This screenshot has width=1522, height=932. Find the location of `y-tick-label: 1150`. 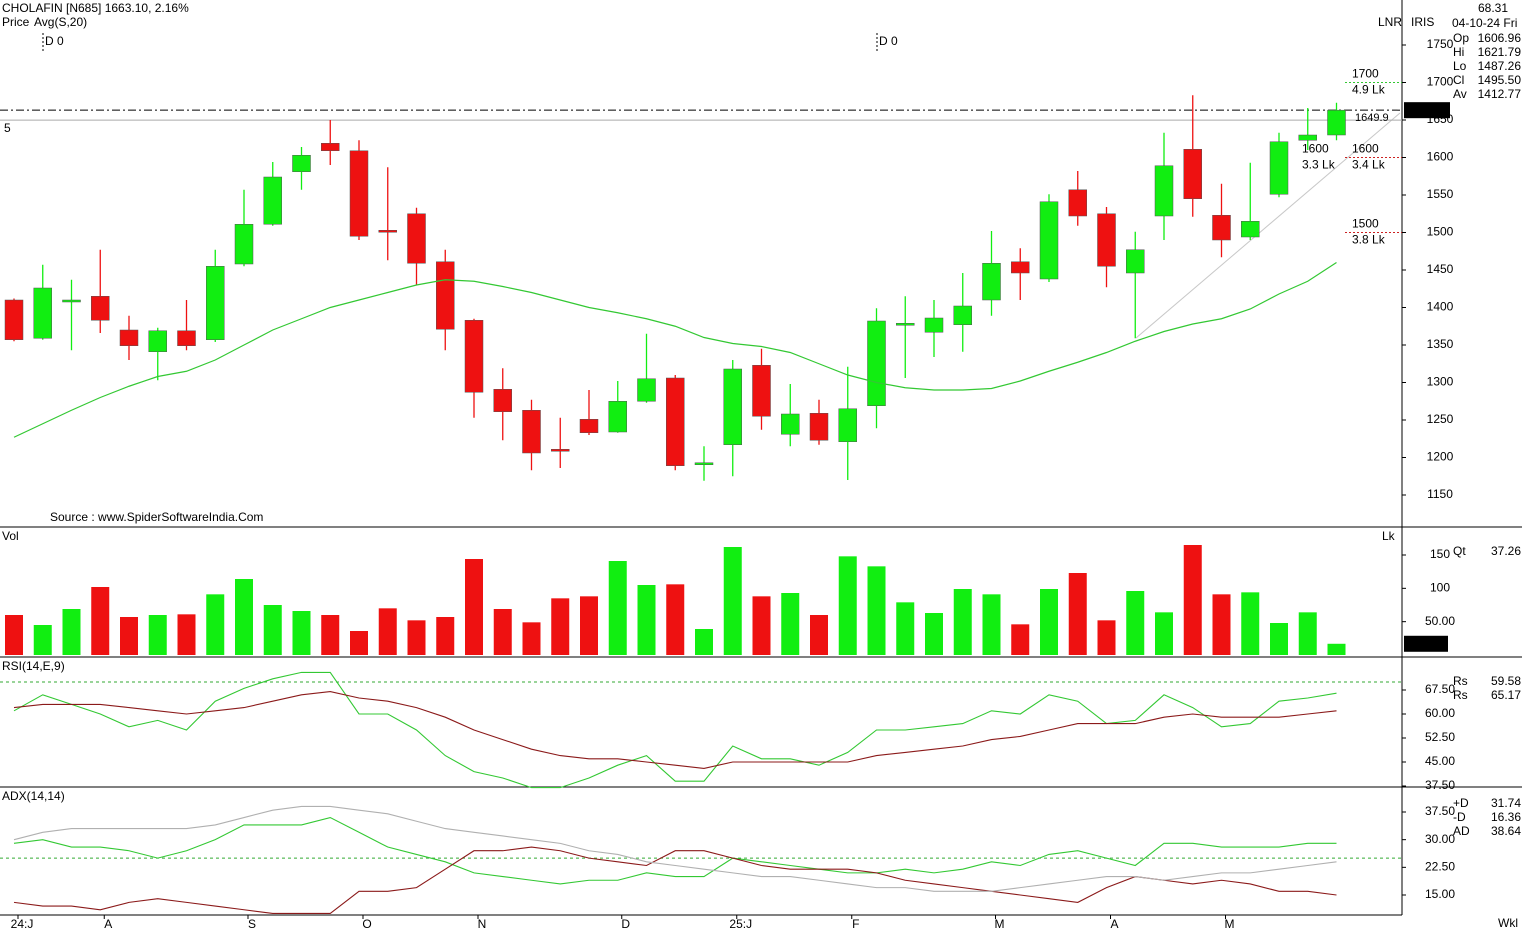

y-tick-label: 1150 is located at coordinates (1440, 494).